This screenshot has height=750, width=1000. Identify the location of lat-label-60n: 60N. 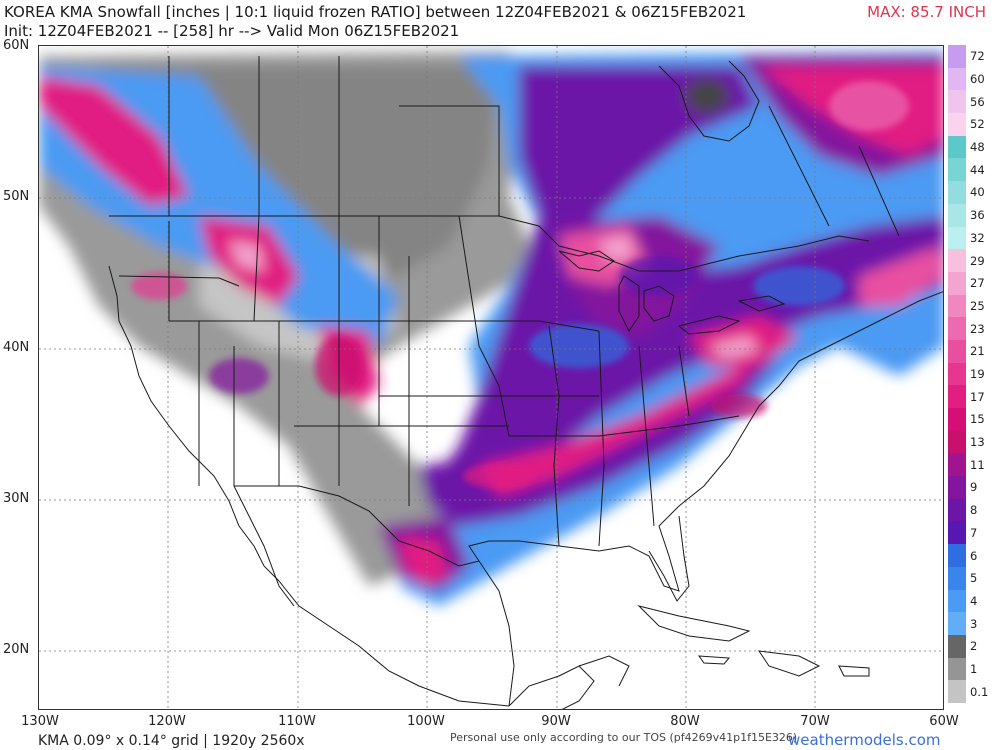
(16, 45).